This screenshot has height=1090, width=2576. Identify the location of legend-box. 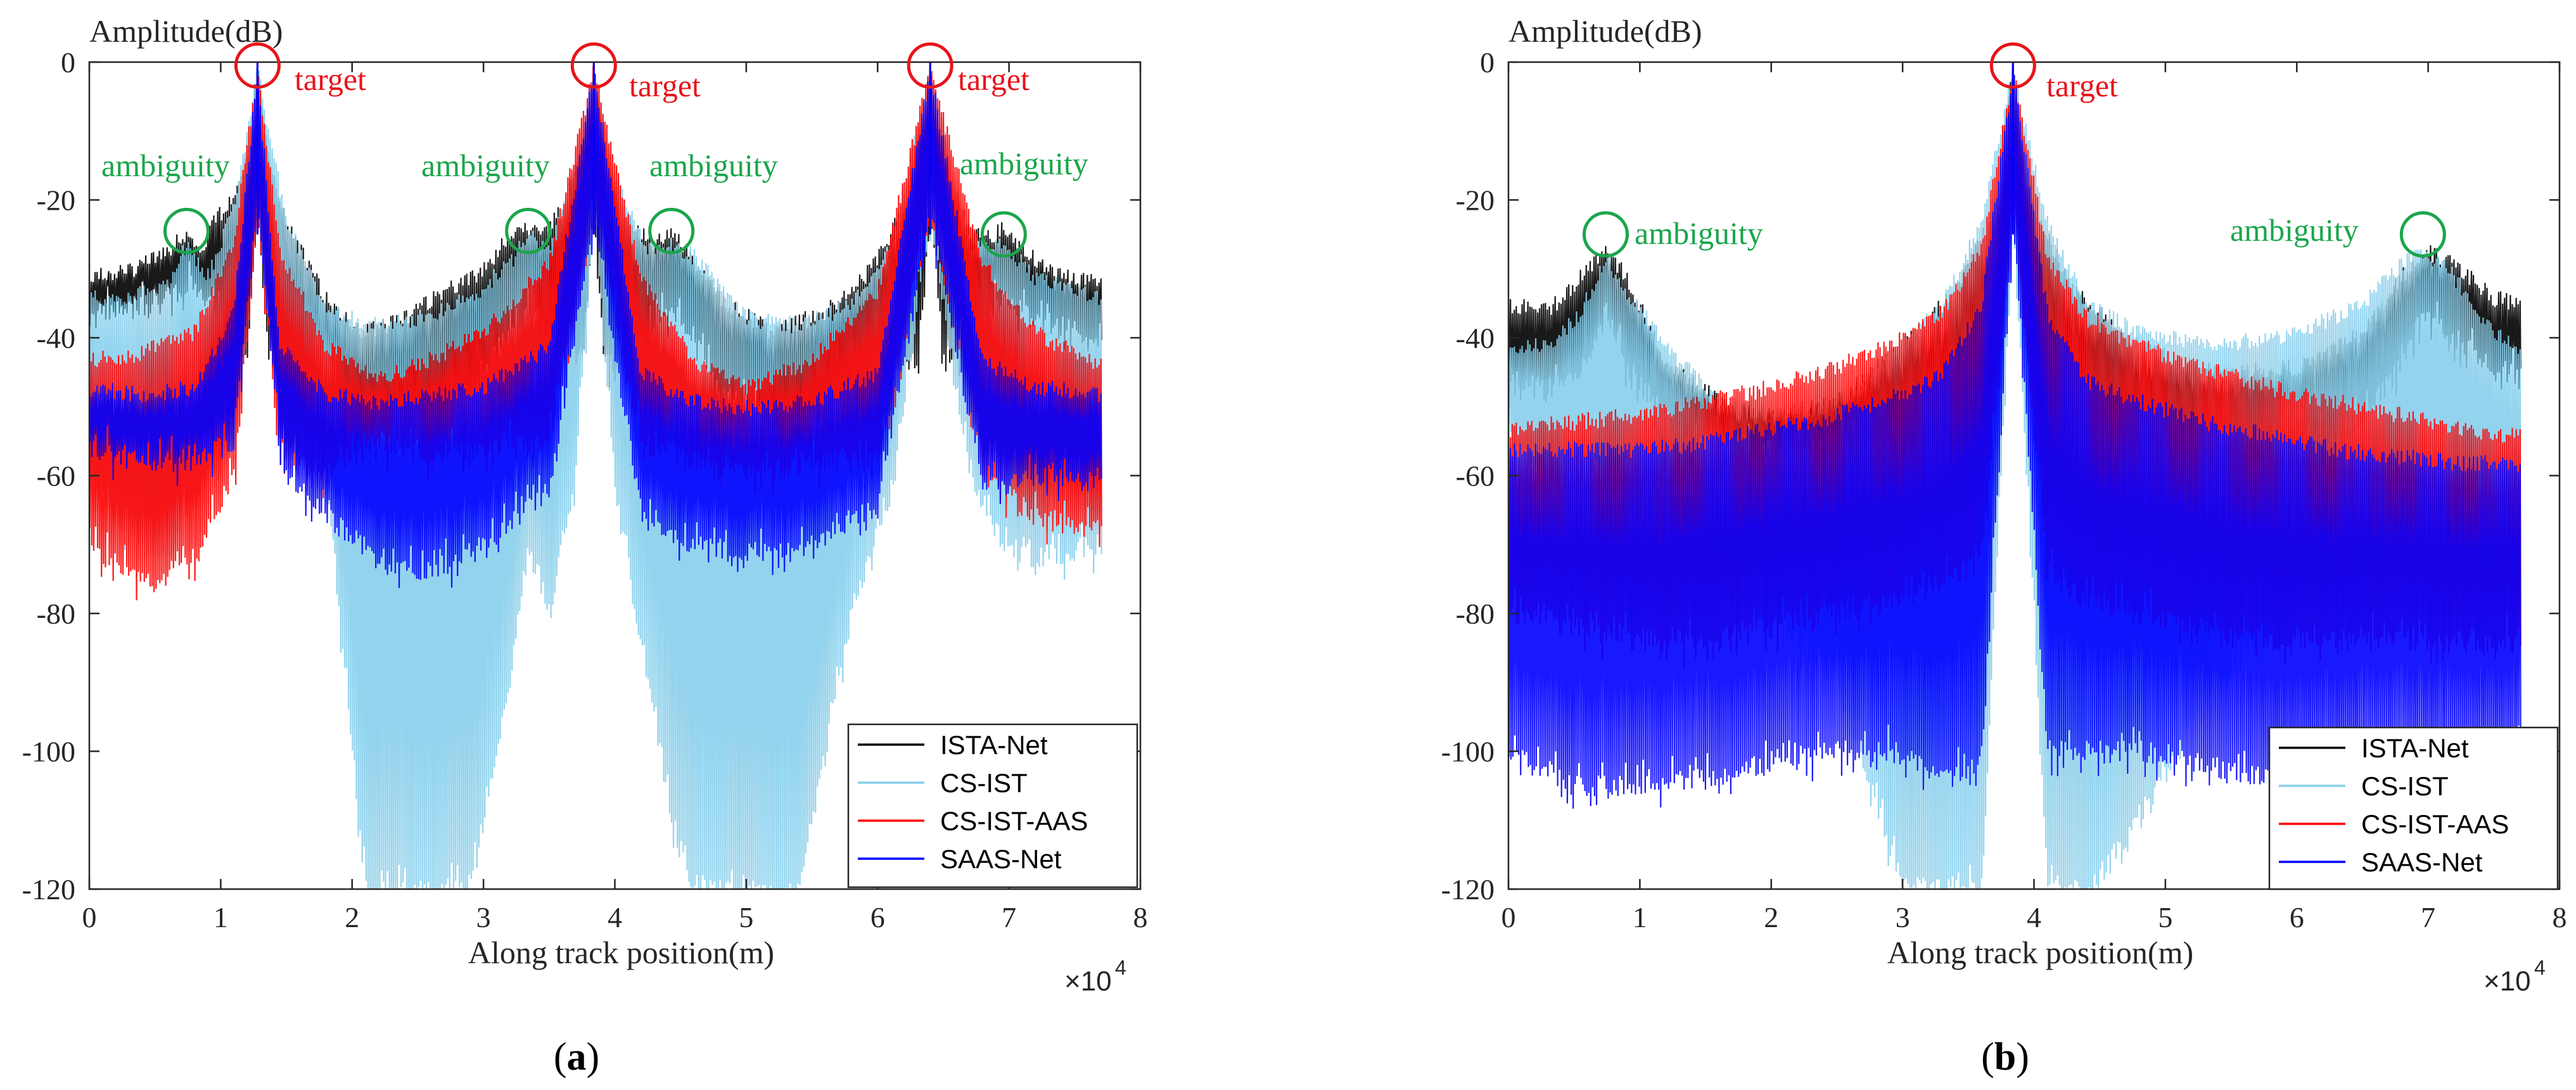
(992, 805).